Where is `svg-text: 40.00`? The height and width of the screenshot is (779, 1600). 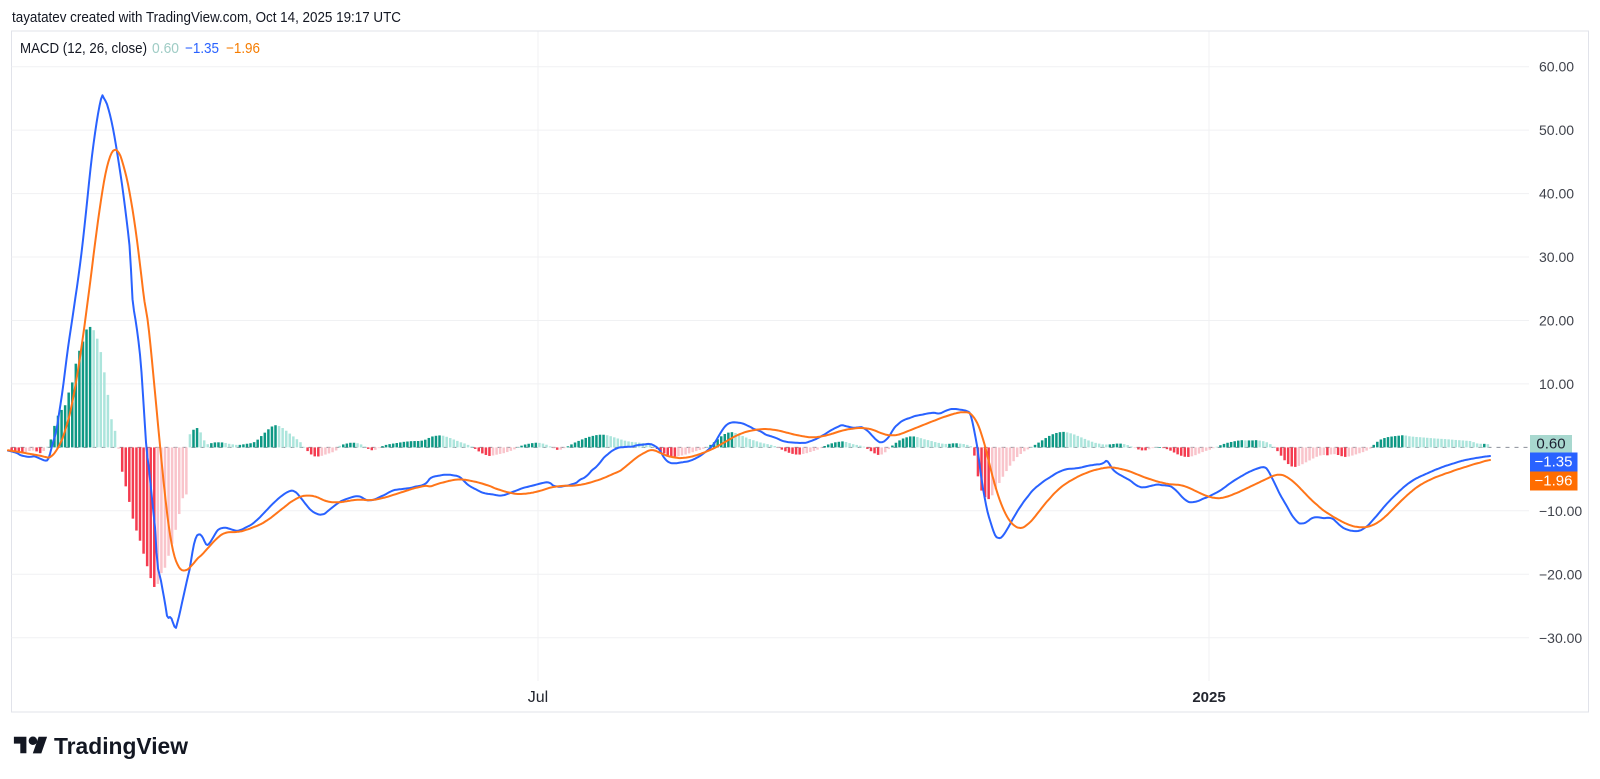
svg-text: 40.00 is located at coordinates (1556, 194).